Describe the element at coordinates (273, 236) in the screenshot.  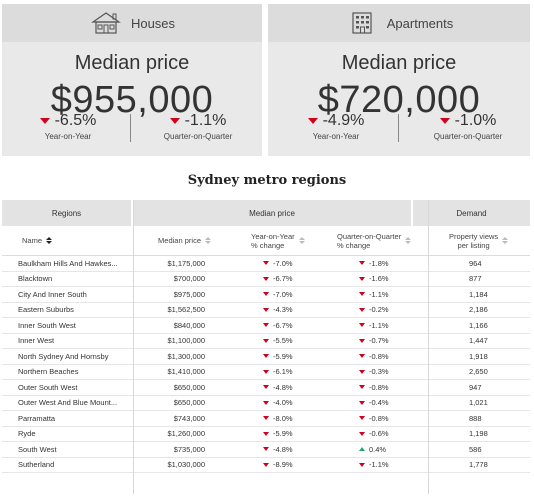
I see `col-yoy-label-line1: Year-on-Year` at that location.